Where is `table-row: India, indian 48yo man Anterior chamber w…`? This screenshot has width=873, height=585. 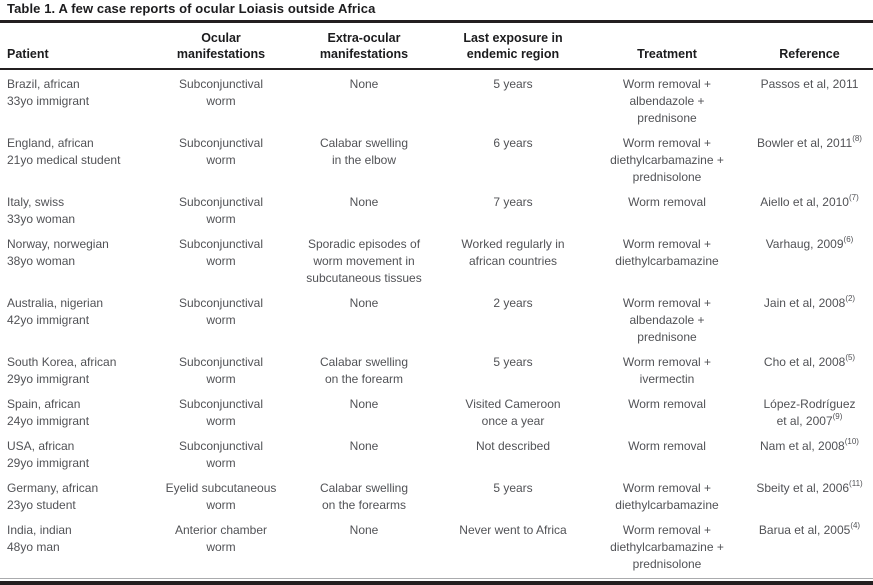
table-row: India, indian 48yo man Anterior chamber w… is located at coordinates (436, 547).